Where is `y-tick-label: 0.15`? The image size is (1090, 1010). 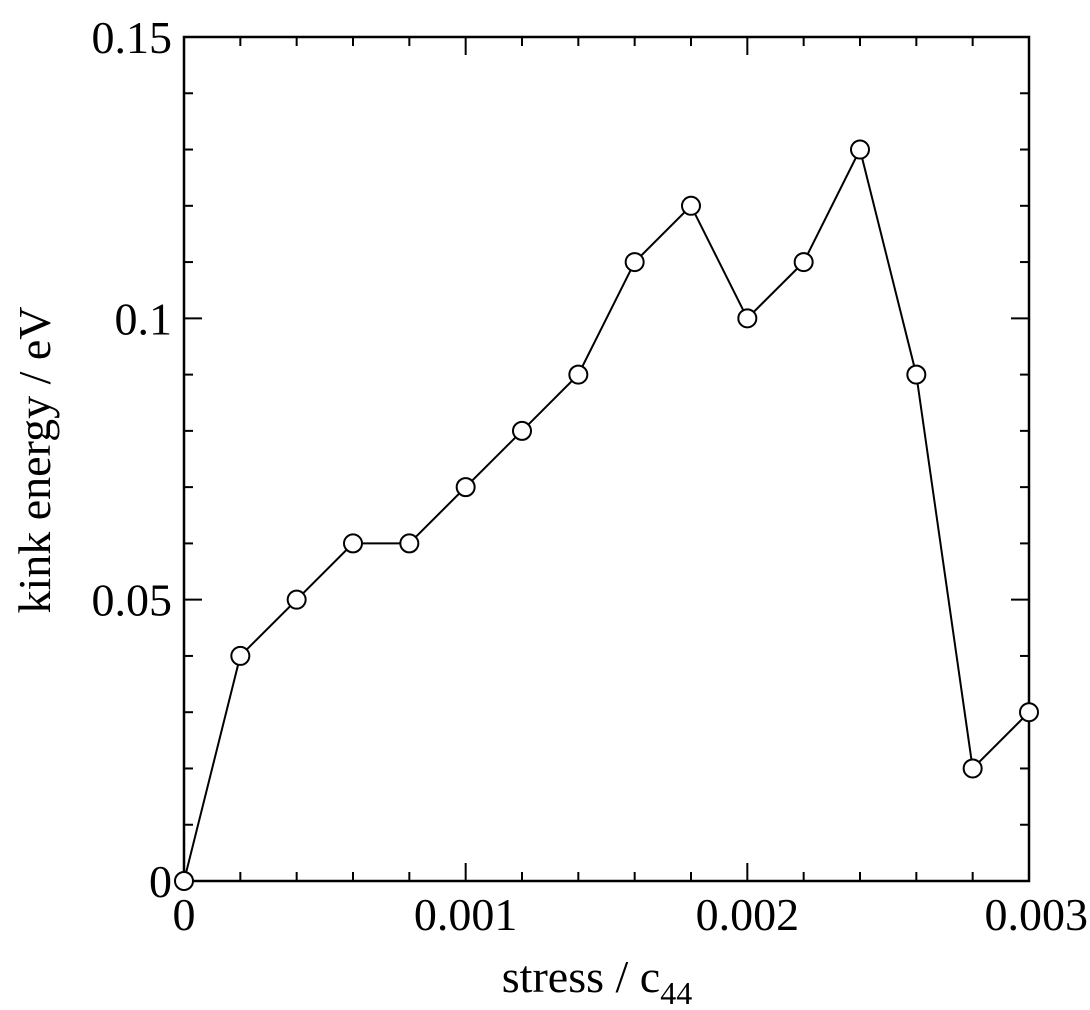 y-tick-label: 0.15 is located at coordinates (132, 37).